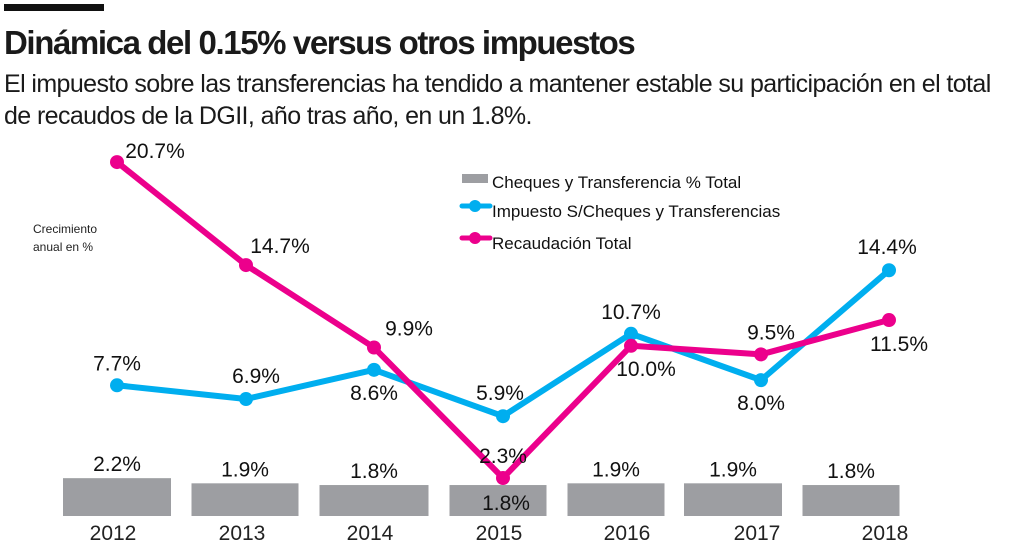  I want to click on point-recaudacion-2017, so click(761, 354).